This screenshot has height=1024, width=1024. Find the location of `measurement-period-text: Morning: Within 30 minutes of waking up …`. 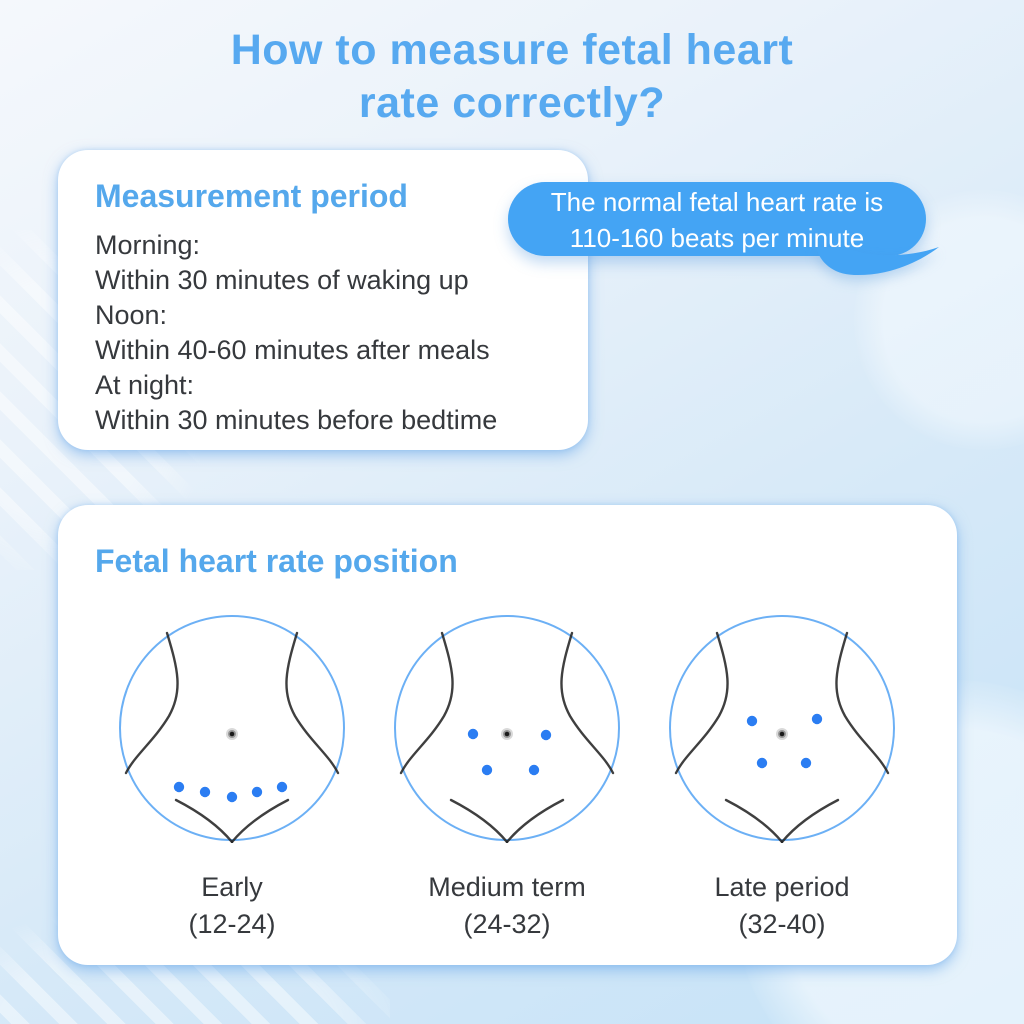

measurement-period-text: Morning: Within 30 minutes of waking up … is located at coordinates (341, 333).